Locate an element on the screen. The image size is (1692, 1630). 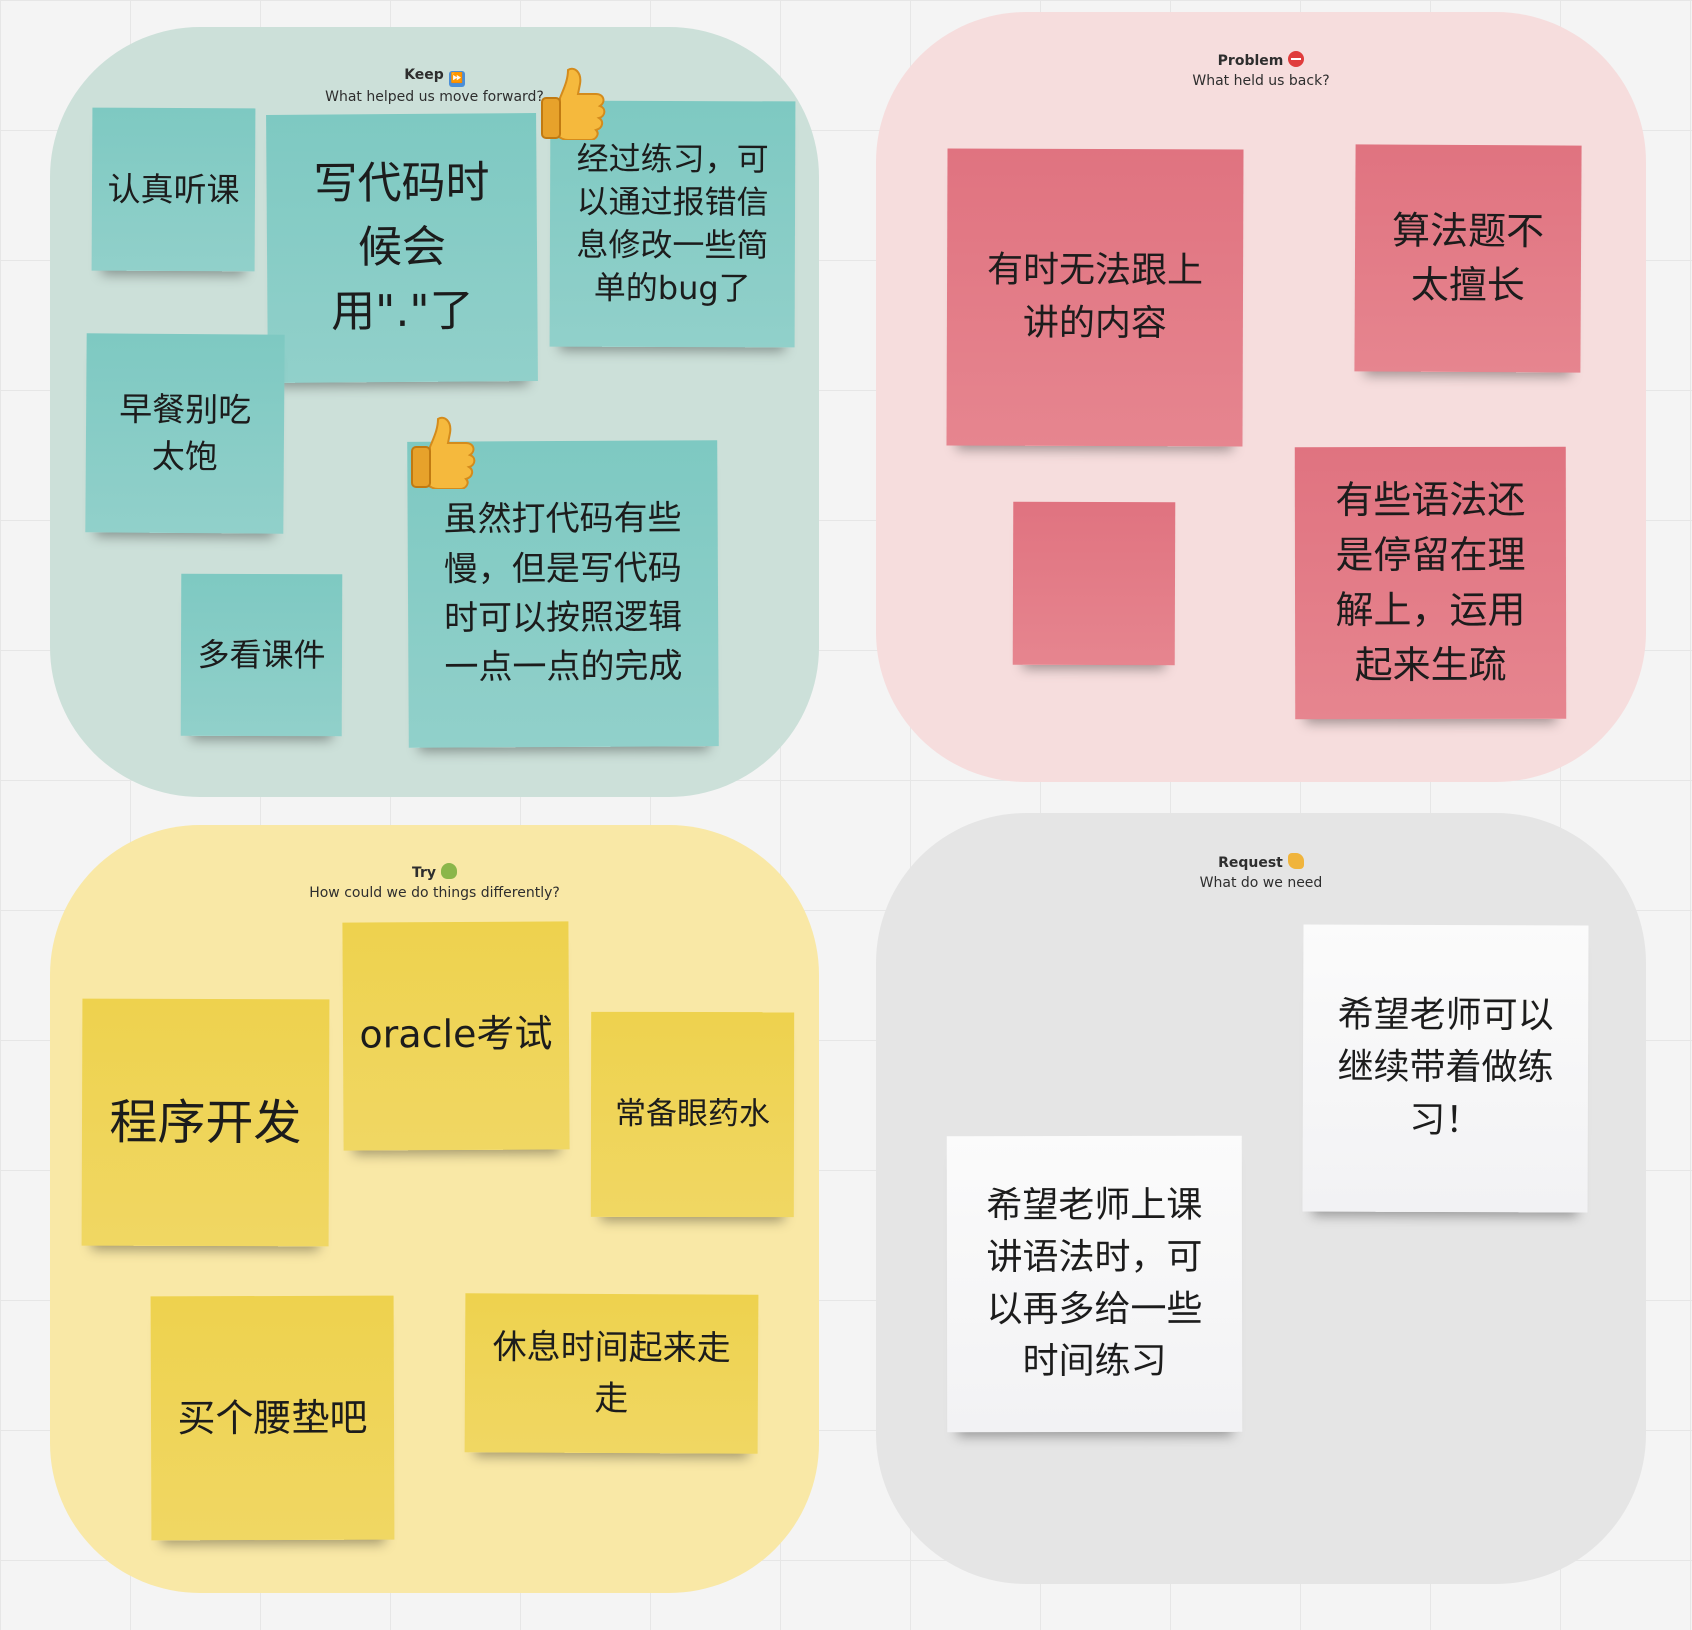
sticky-note: 认真听课 is located at coordinates (173, 189).